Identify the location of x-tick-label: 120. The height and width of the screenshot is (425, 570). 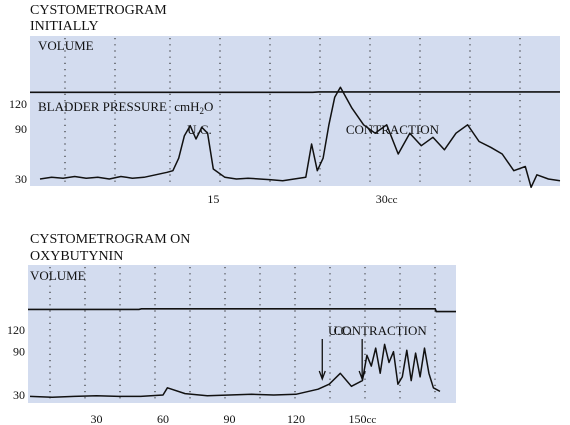
(296, 418).